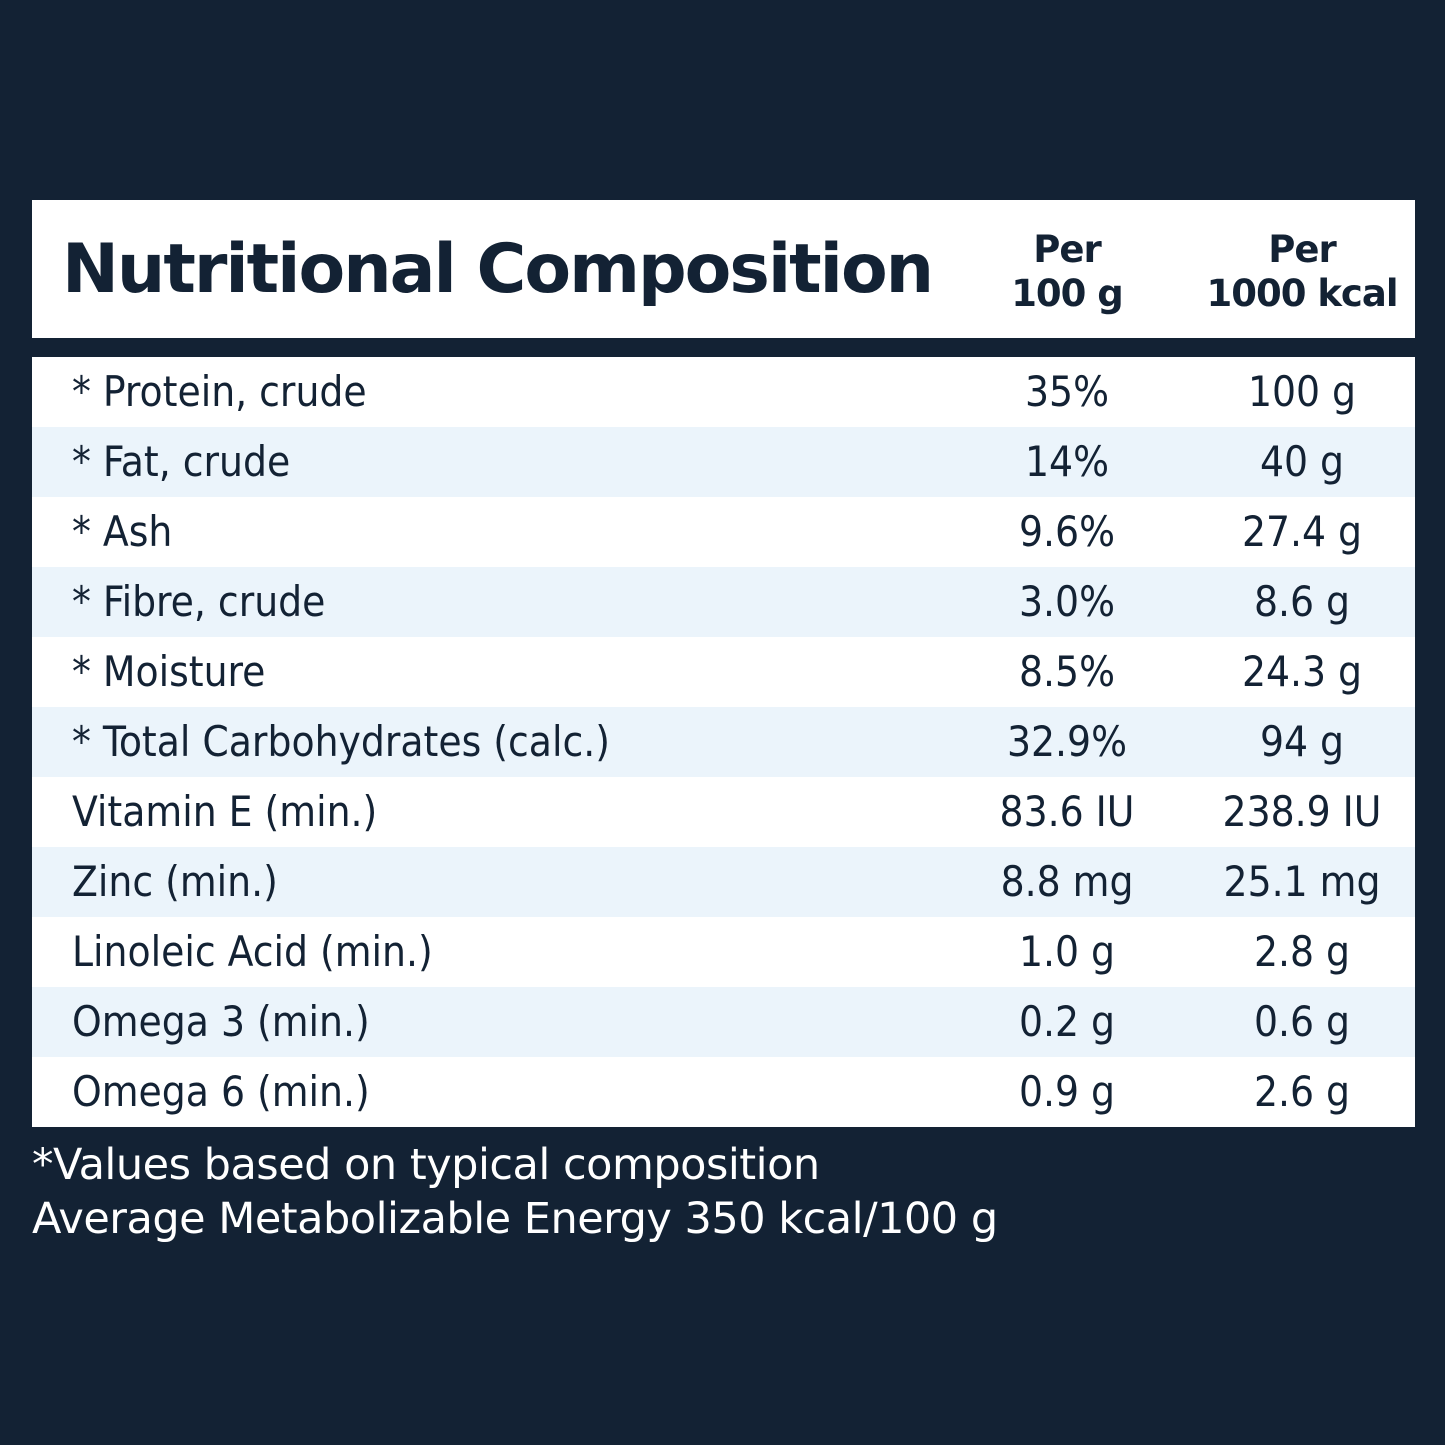 This screenshot has height=1445, width=1445. I want to click on nutrient-name: Zinc (min.), so click(175, 881).